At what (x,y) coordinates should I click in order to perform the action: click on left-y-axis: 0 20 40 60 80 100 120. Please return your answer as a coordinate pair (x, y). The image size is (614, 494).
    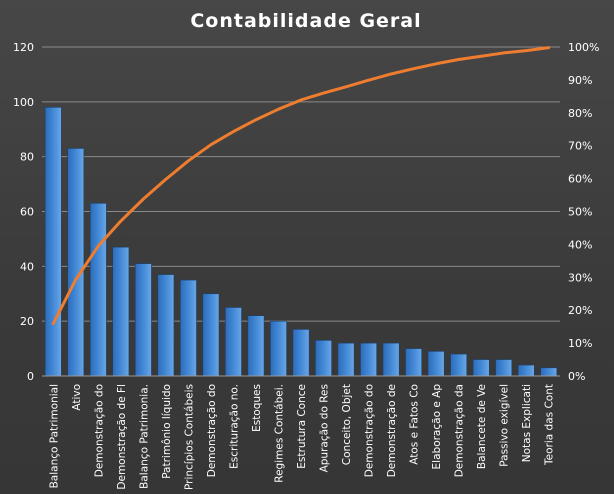
    Looking at the image, I should click on (23, 212).